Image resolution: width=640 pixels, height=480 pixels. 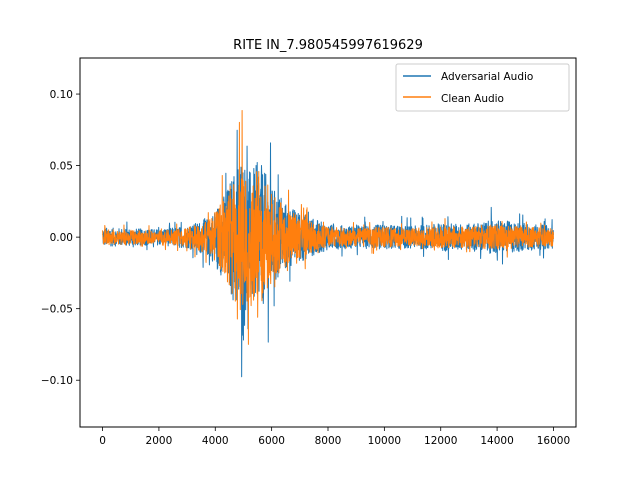 I want to click on x-tick-label: 14000, so click(x=496, y=441).